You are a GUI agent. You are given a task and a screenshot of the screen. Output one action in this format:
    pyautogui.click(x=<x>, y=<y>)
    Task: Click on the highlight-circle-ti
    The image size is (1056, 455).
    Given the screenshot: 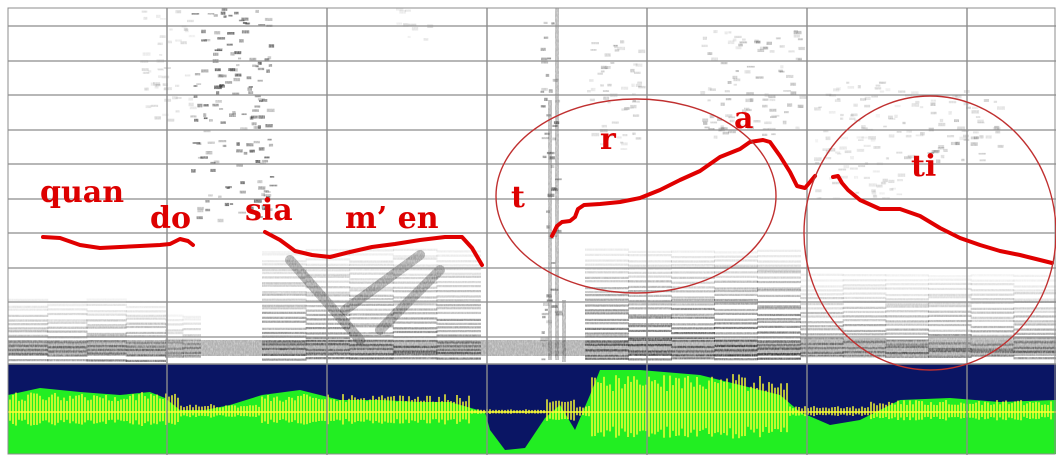 What is the action you would take?
    pyautogui.click(x=929, y=233)
    